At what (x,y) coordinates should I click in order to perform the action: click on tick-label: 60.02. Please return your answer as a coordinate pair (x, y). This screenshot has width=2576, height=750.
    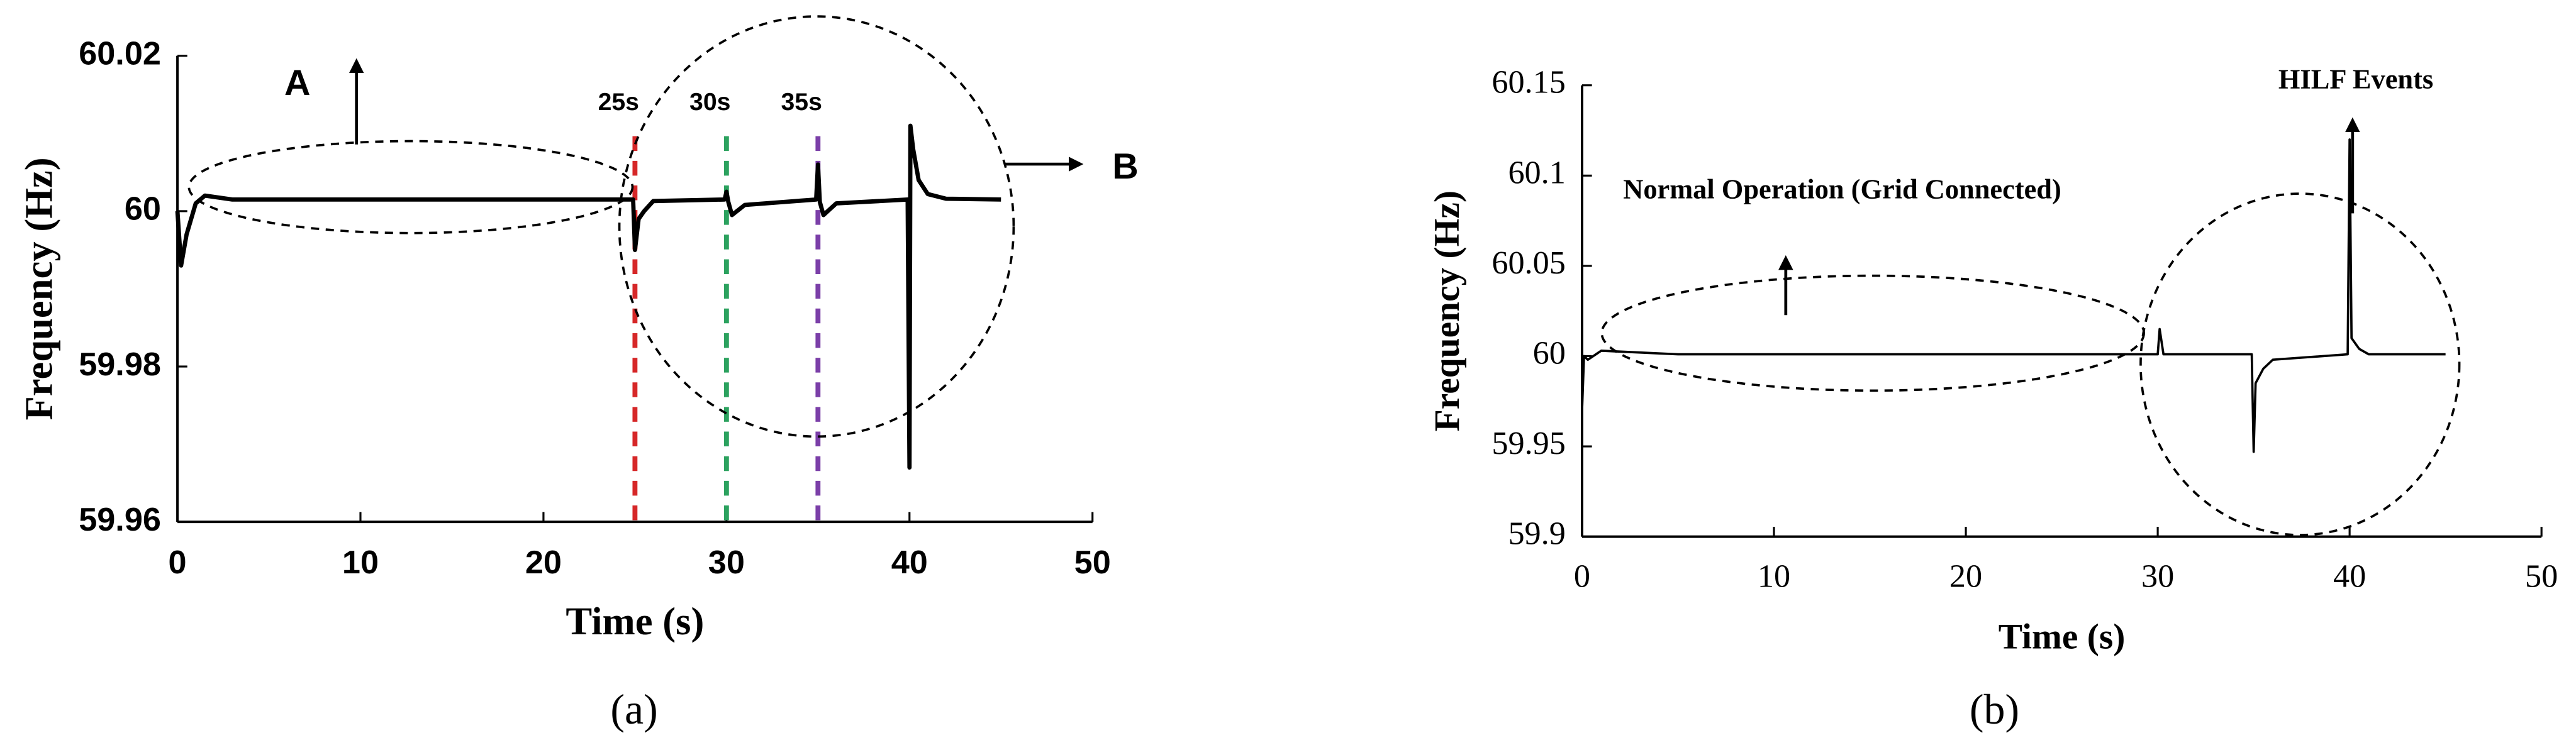
    Looking at the image, I should click on (120, 54).